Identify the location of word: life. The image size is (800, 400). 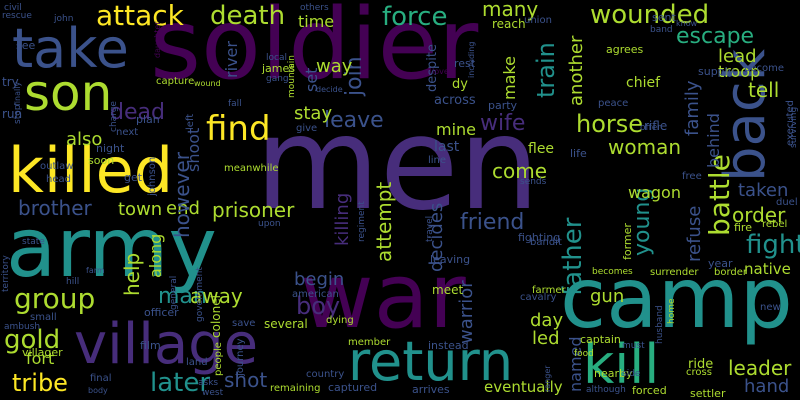
(578, 153).